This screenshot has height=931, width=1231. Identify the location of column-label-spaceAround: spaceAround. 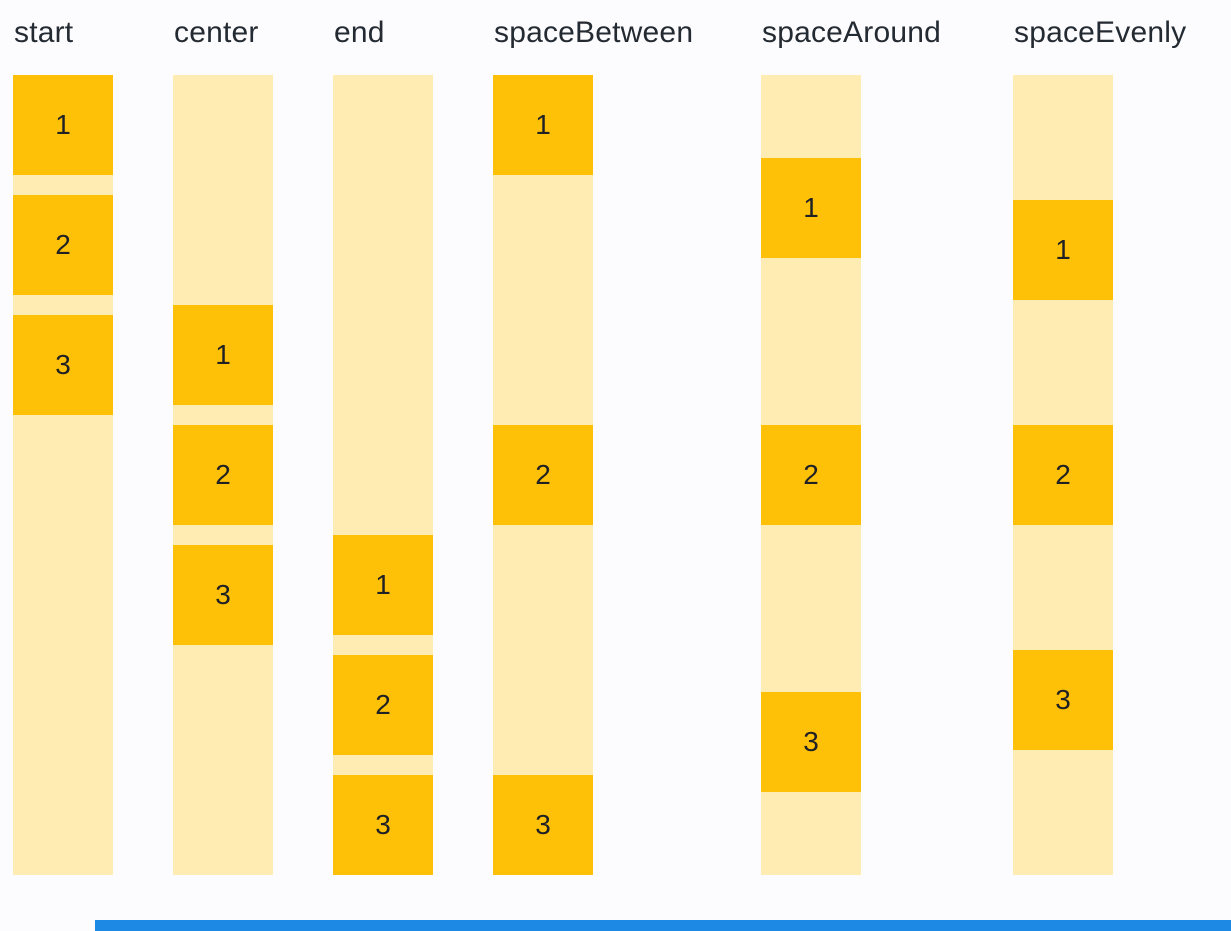
(851, 32).